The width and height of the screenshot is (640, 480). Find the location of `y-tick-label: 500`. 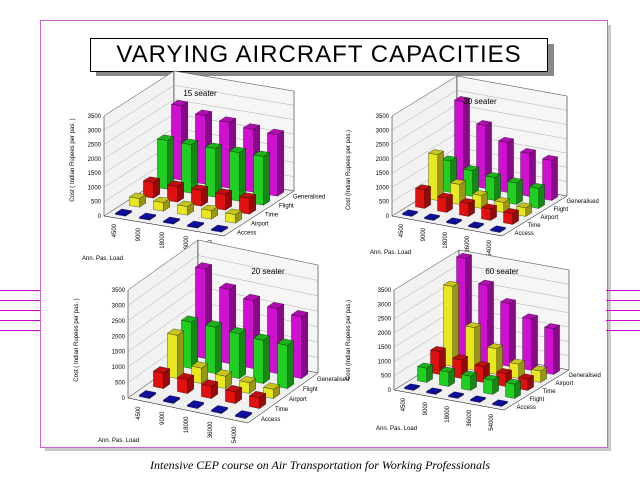

y-tick-label: 500 is located at coordinates (386, 377).